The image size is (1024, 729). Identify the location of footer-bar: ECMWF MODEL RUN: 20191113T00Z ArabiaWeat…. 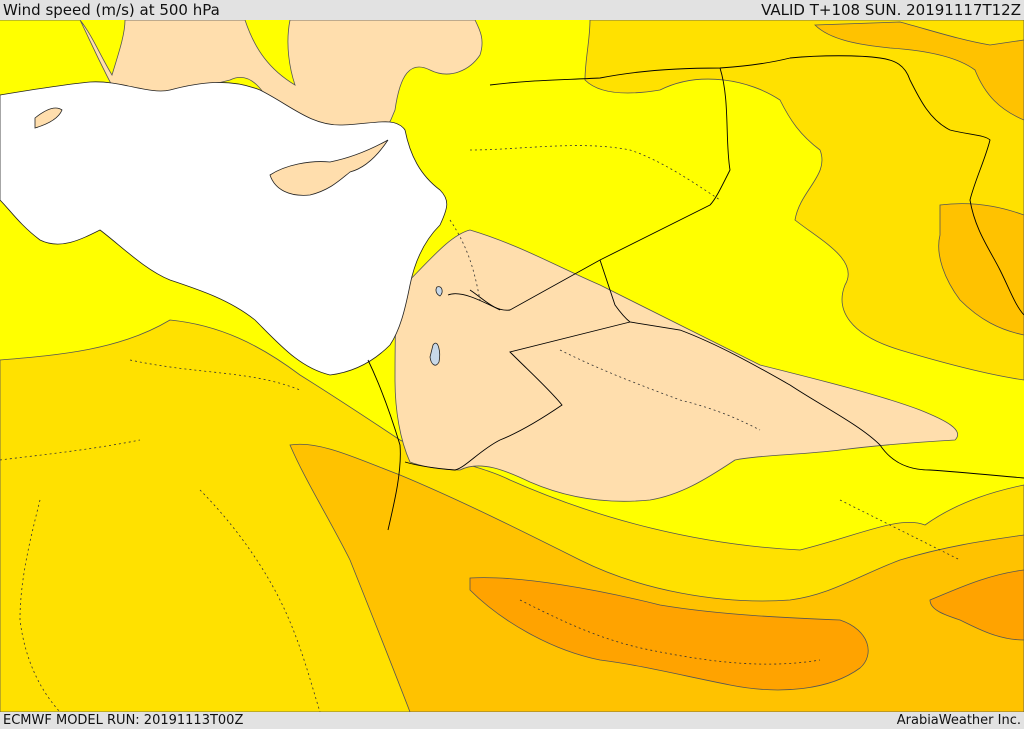
(512, 720).